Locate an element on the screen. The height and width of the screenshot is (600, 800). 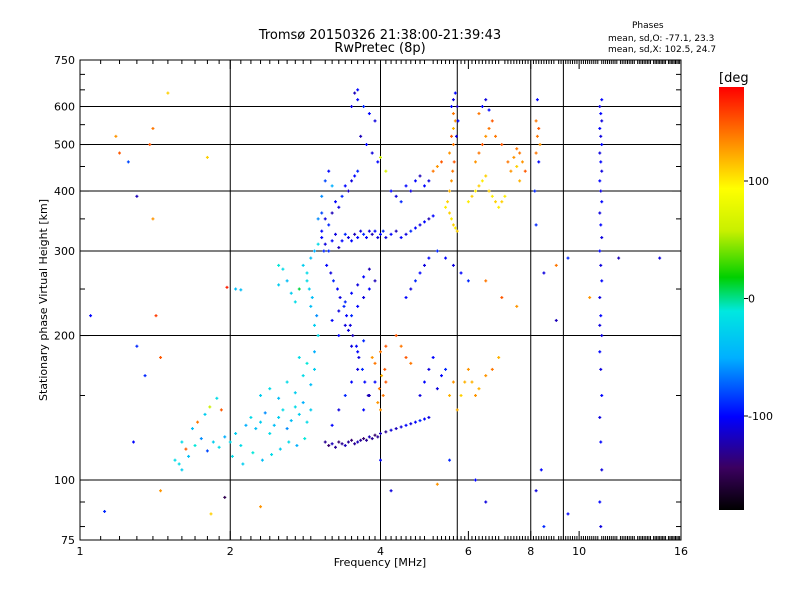
colorbar-tick-label: 100 is located at coordinates (758, 181).